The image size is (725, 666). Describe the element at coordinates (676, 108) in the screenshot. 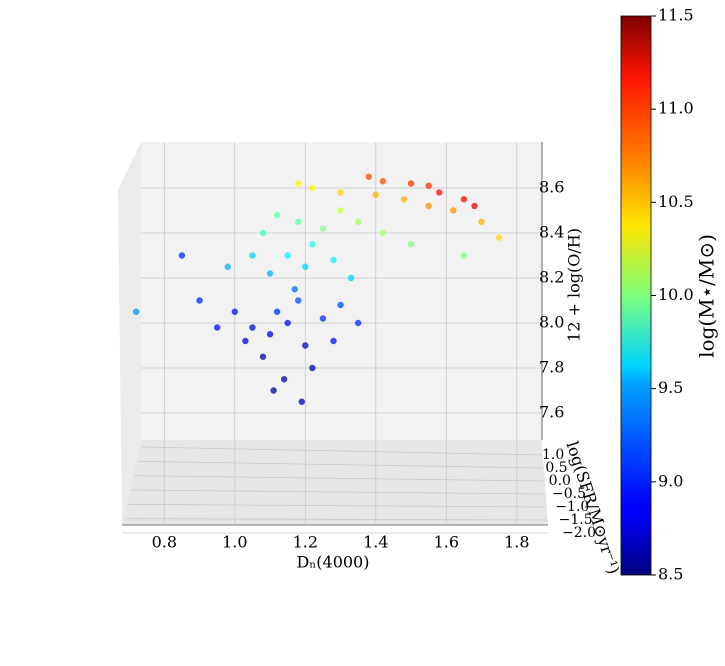

I see `colorbar-tick-label: 11.0` at that location.